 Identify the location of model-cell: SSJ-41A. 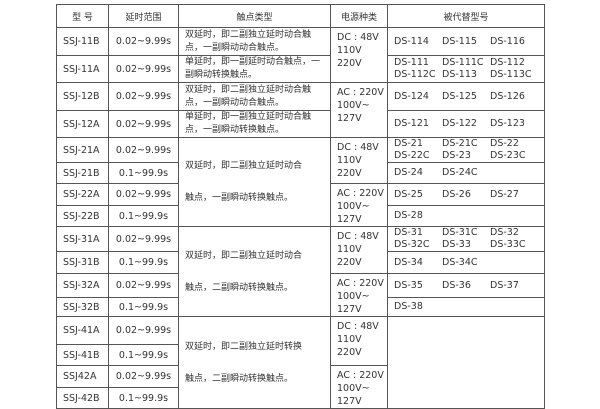
(82, 330).